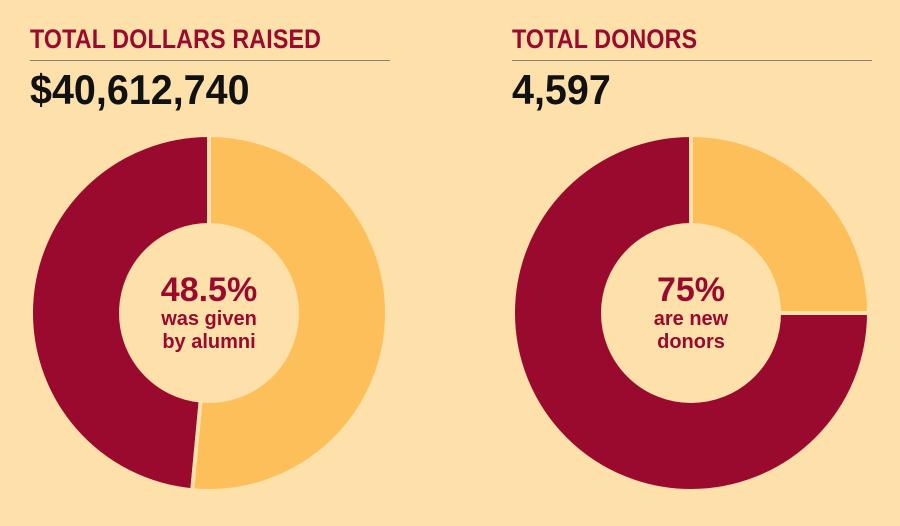  What do you see at coordinates (605, 39) in the screenshot?
I see `donors-heading: TOTAL DONORS` at bounding box center [605, 39].